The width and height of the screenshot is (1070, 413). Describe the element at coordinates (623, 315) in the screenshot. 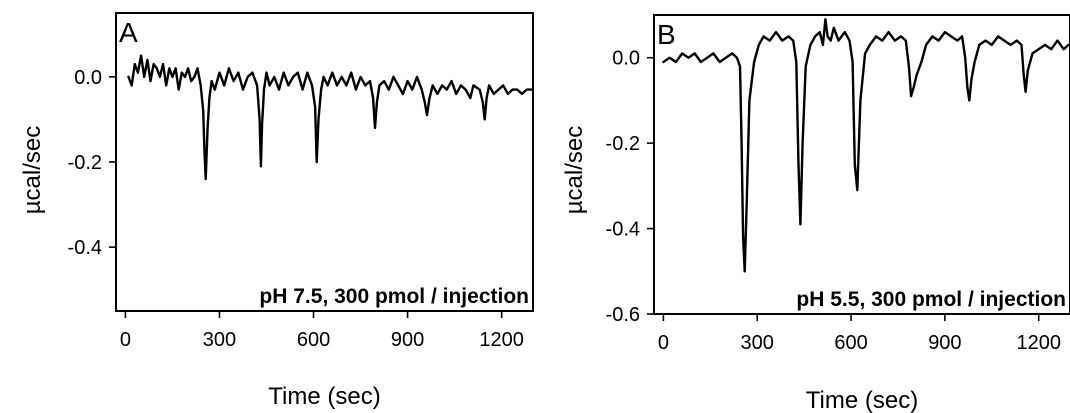

I see `y-tick-label: -0.6` at that location.